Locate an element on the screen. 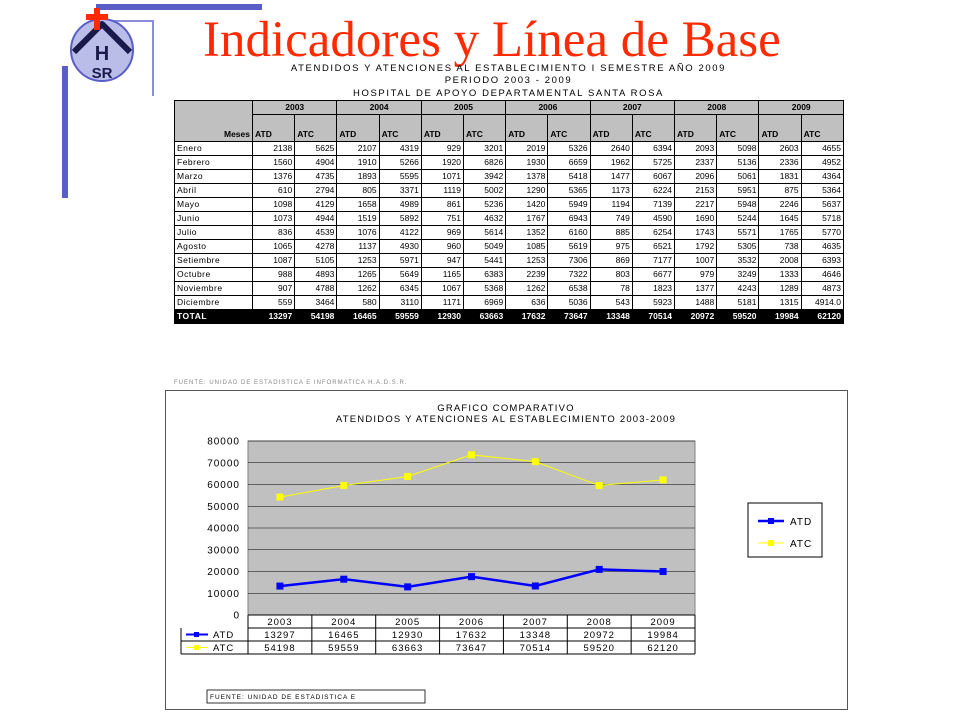 The width and height of the screenshot is (960, 720). value-cell: 3942 is located at coordinates (485, 176).